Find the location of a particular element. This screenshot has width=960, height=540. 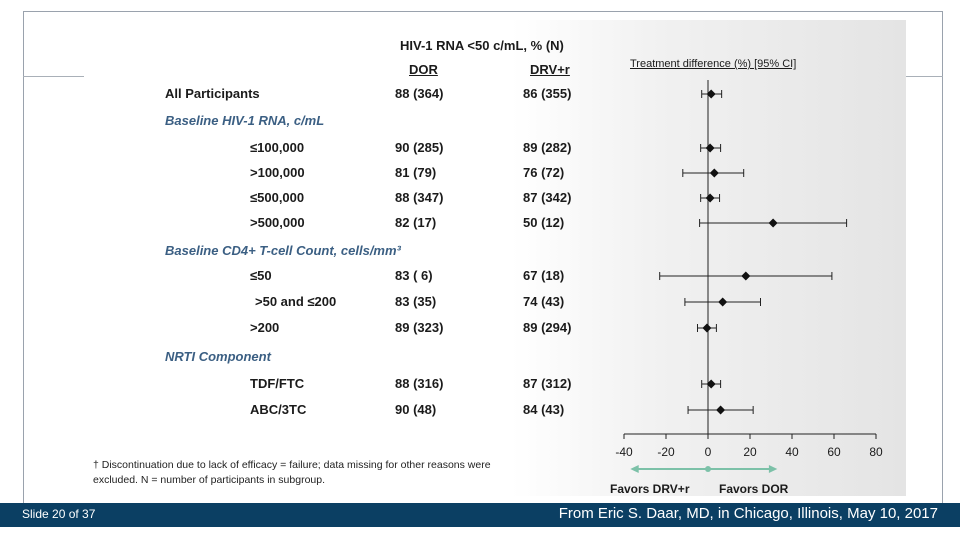

cell-dor: 90 (285) is located at coordinates (419, 147).